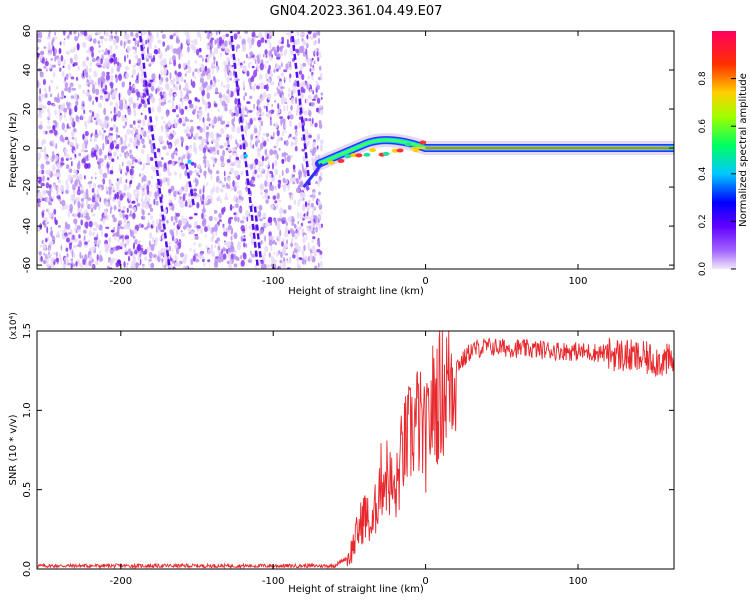 This screenshot has width=750, height=600. What do you see at coordinates (703, 269) in the screenshot?
I see `colorbar-tick-label: 0.0` at bounding box center [703, 269].